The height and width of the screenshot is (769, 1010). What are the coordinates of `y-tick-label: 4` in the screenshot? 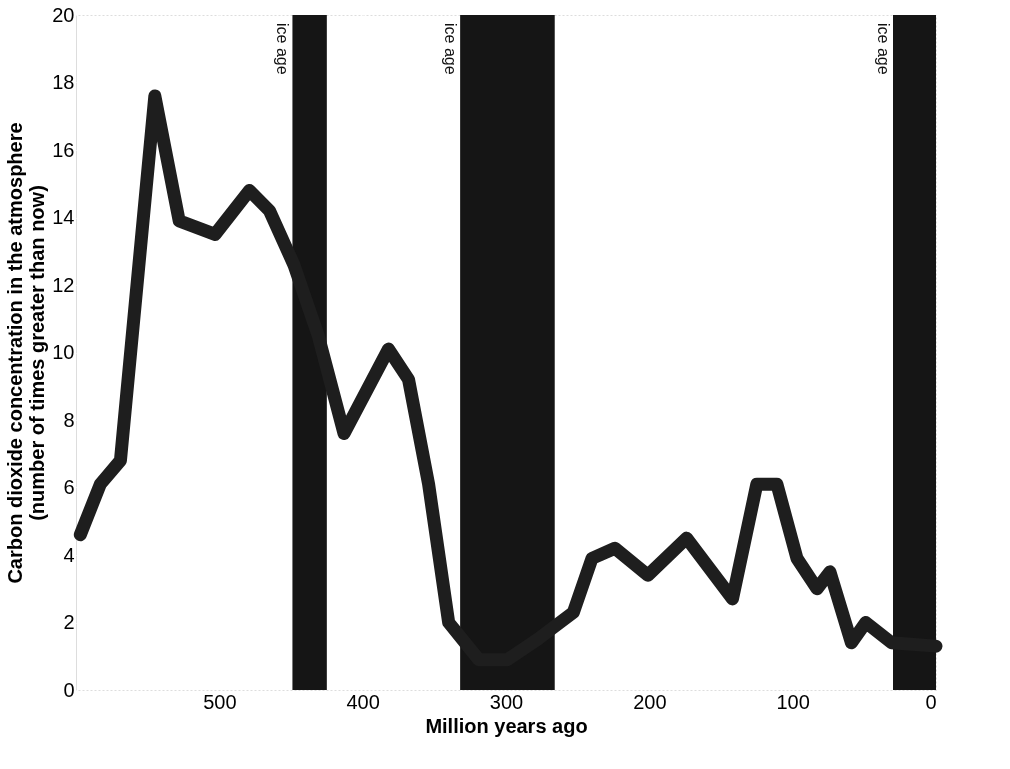 It's located at (69, 554).